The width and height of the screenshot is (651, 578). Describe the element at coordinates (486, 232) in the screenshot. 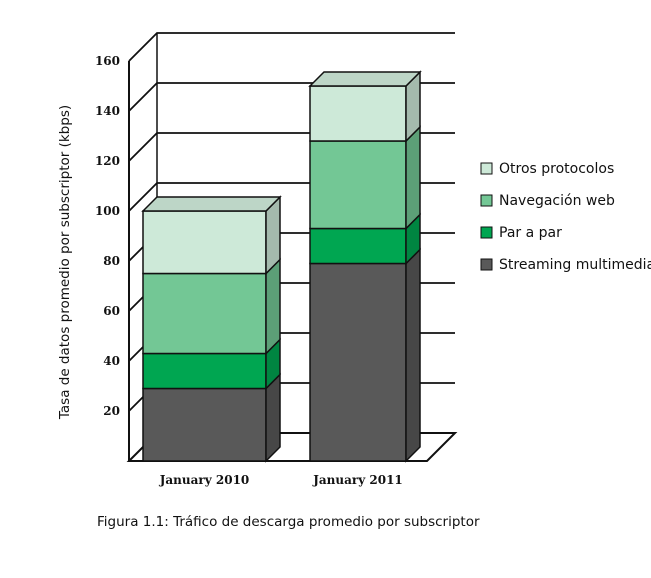

I see `legend-swatch-par-a-par` at that location.